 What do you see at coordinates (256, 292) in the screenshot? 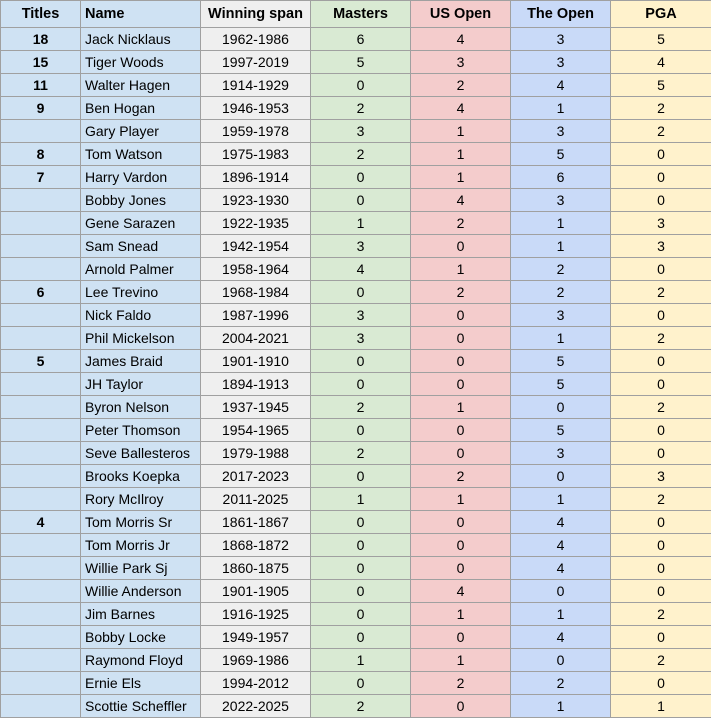
I see `winning-span-cell: 1968-1984` at bounding box center [256, 292].